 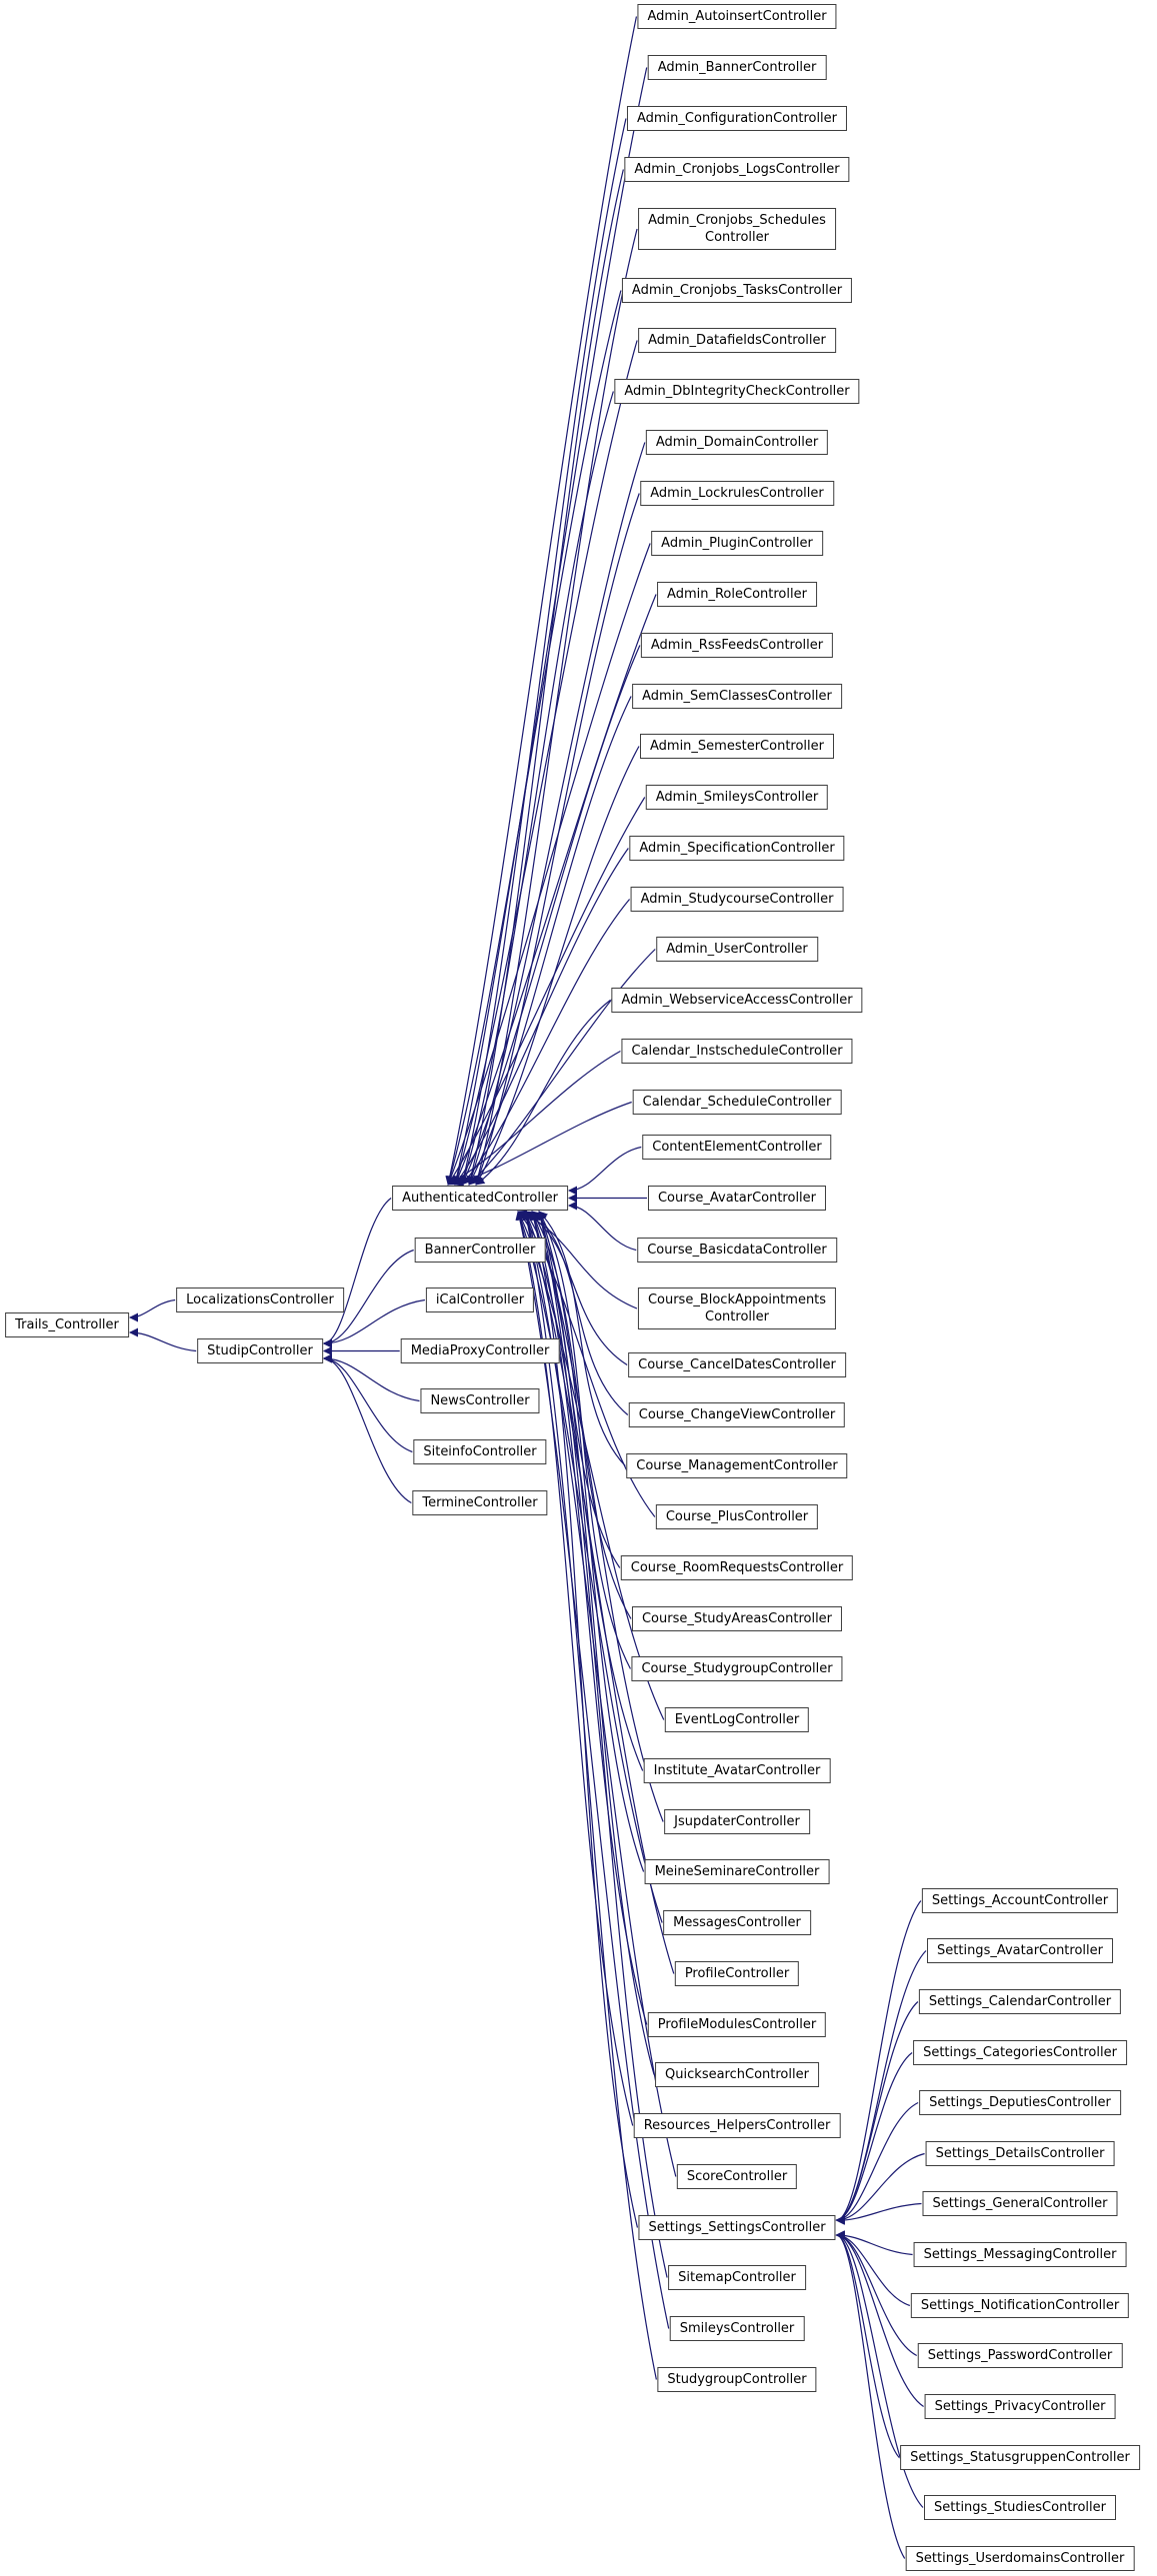 What do you see at coordinates (580, 1313) in the screenshot?
I see `inheritance-edge-course_changeview-to-authenticated` at bounding box center [580, 1313].